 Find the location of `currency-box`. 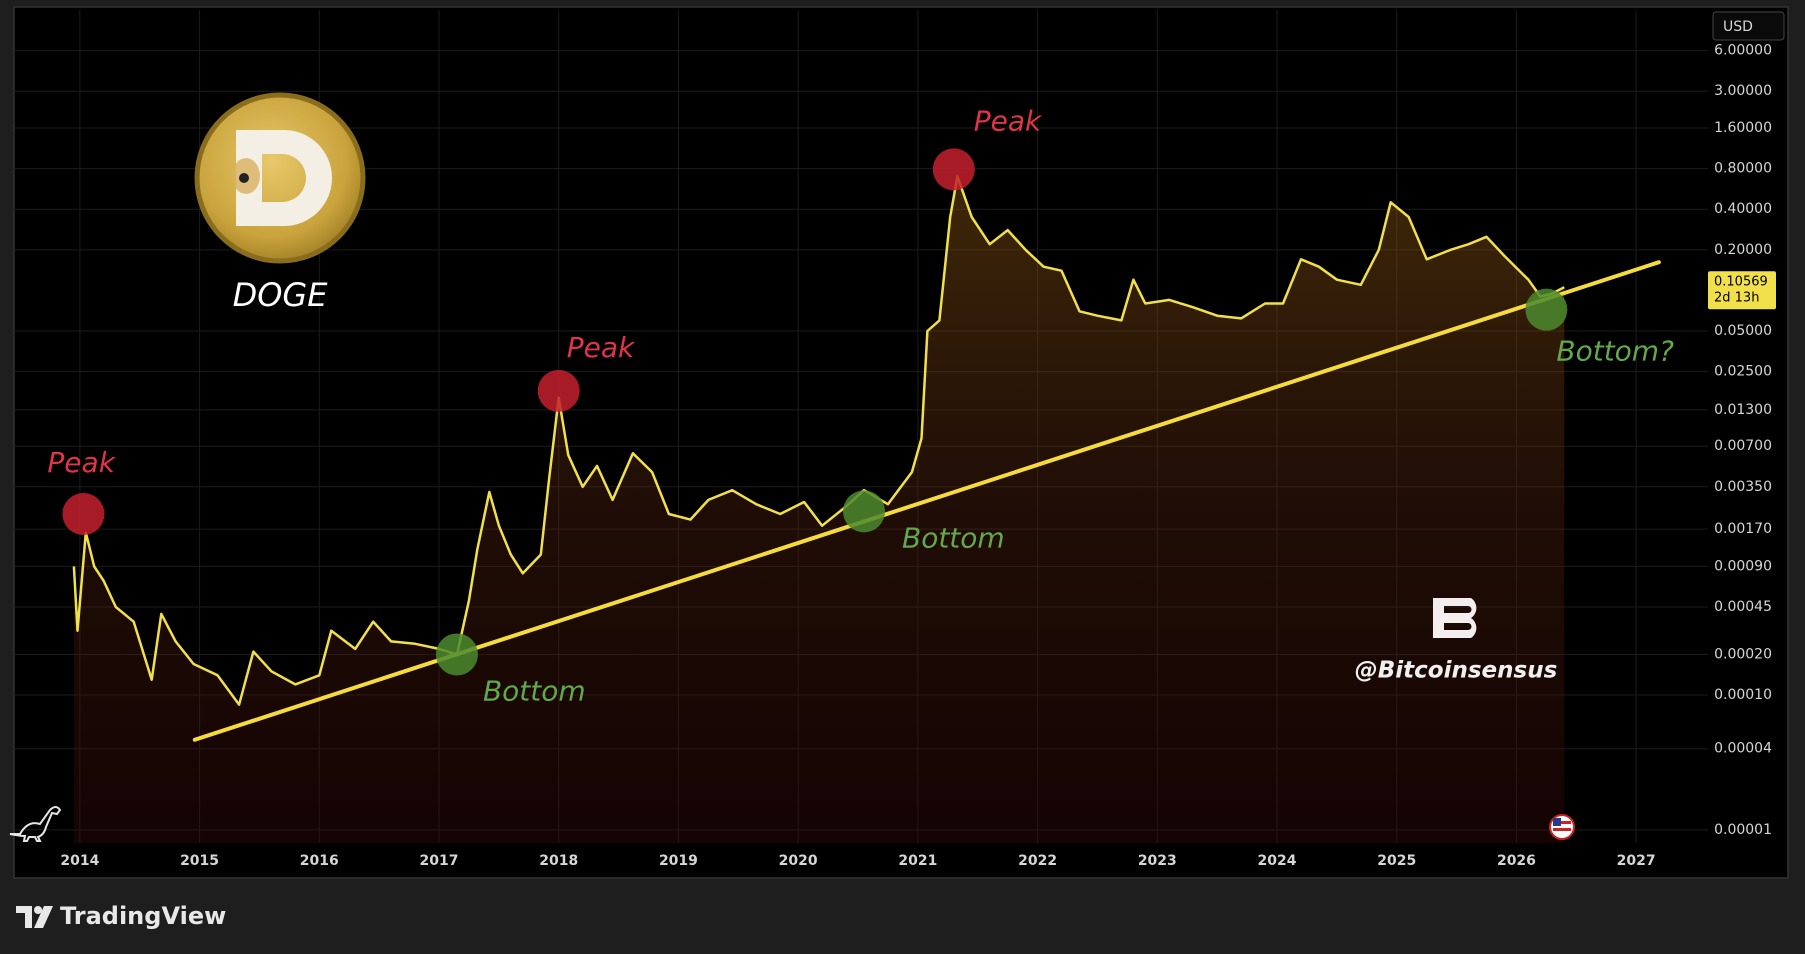

currency-box is located at coordinates (1748, 26).